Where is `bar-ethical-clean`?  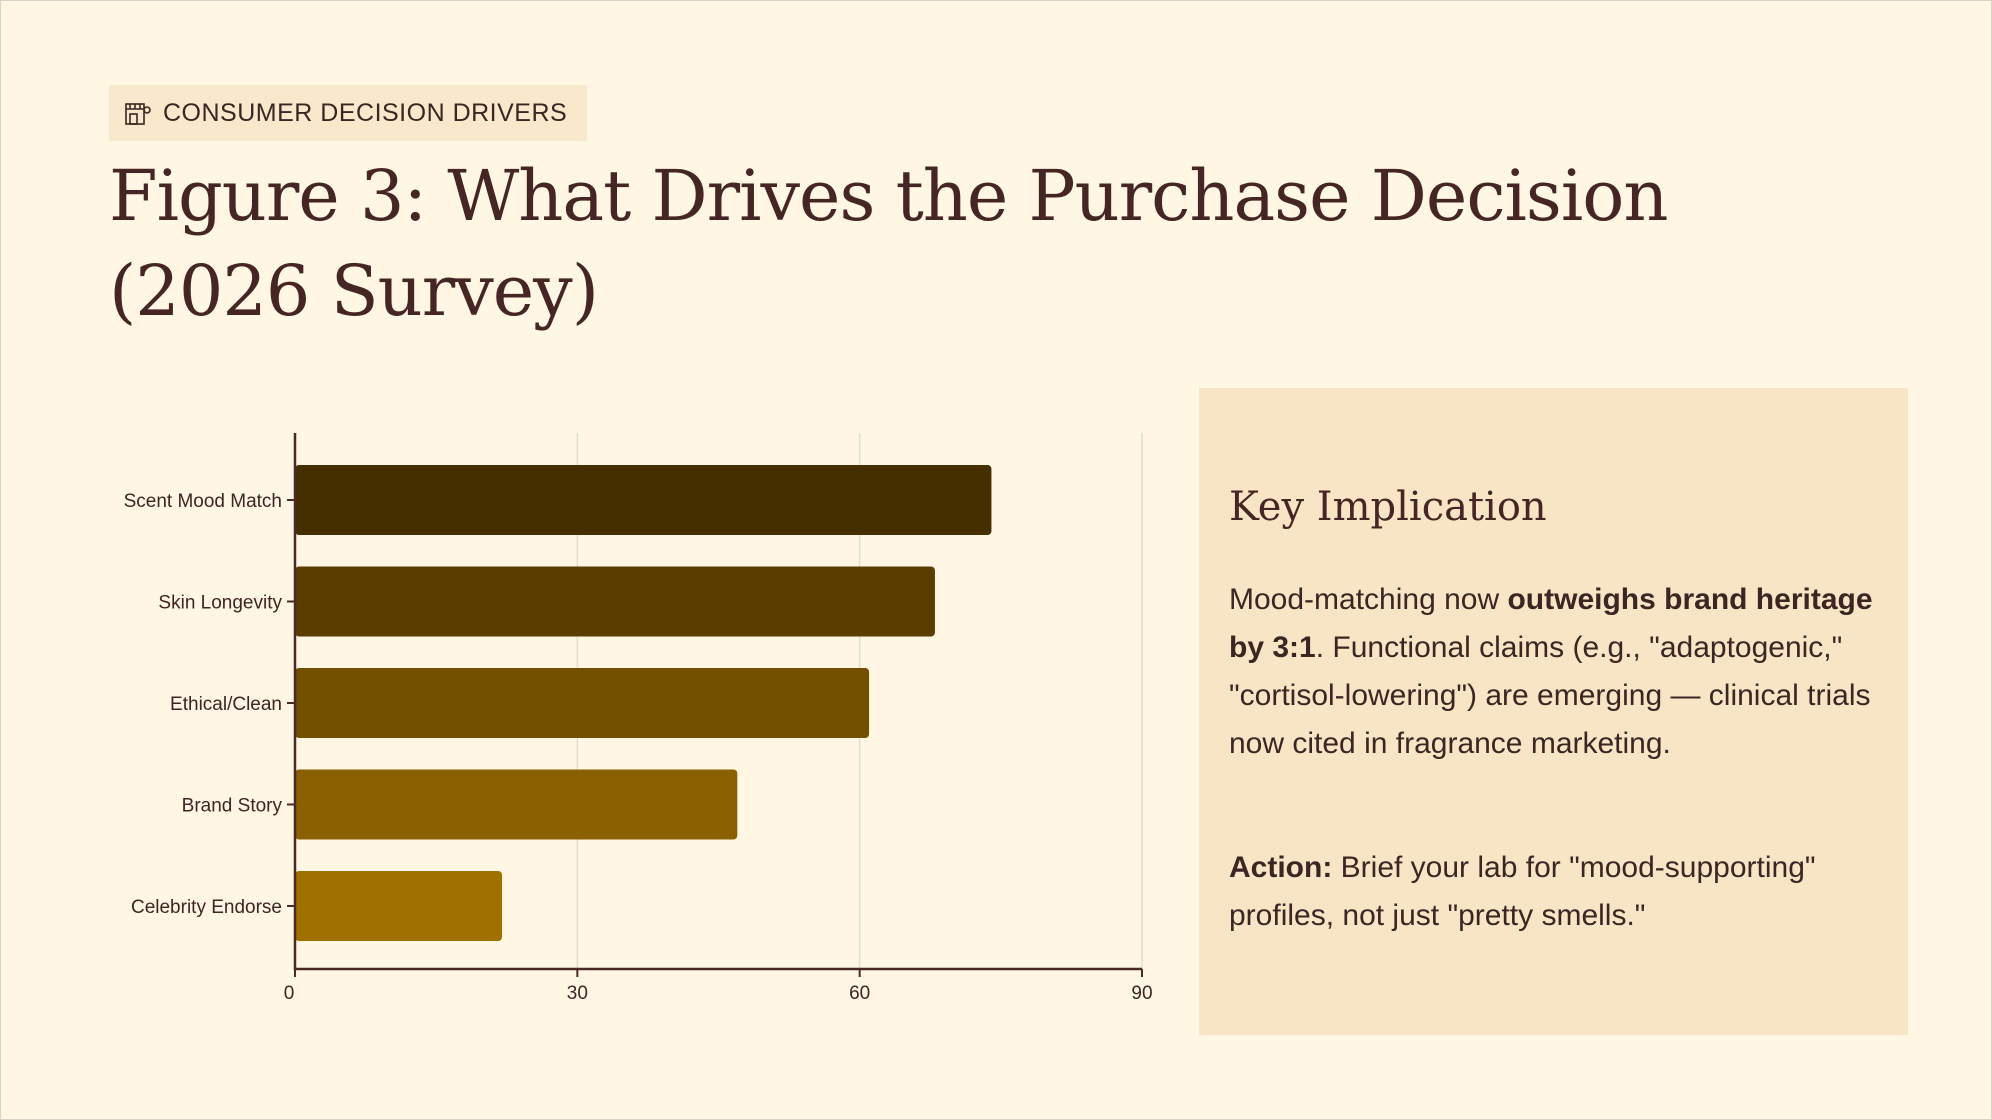 bar-ethical-clean is located at coordinates (582, 703).